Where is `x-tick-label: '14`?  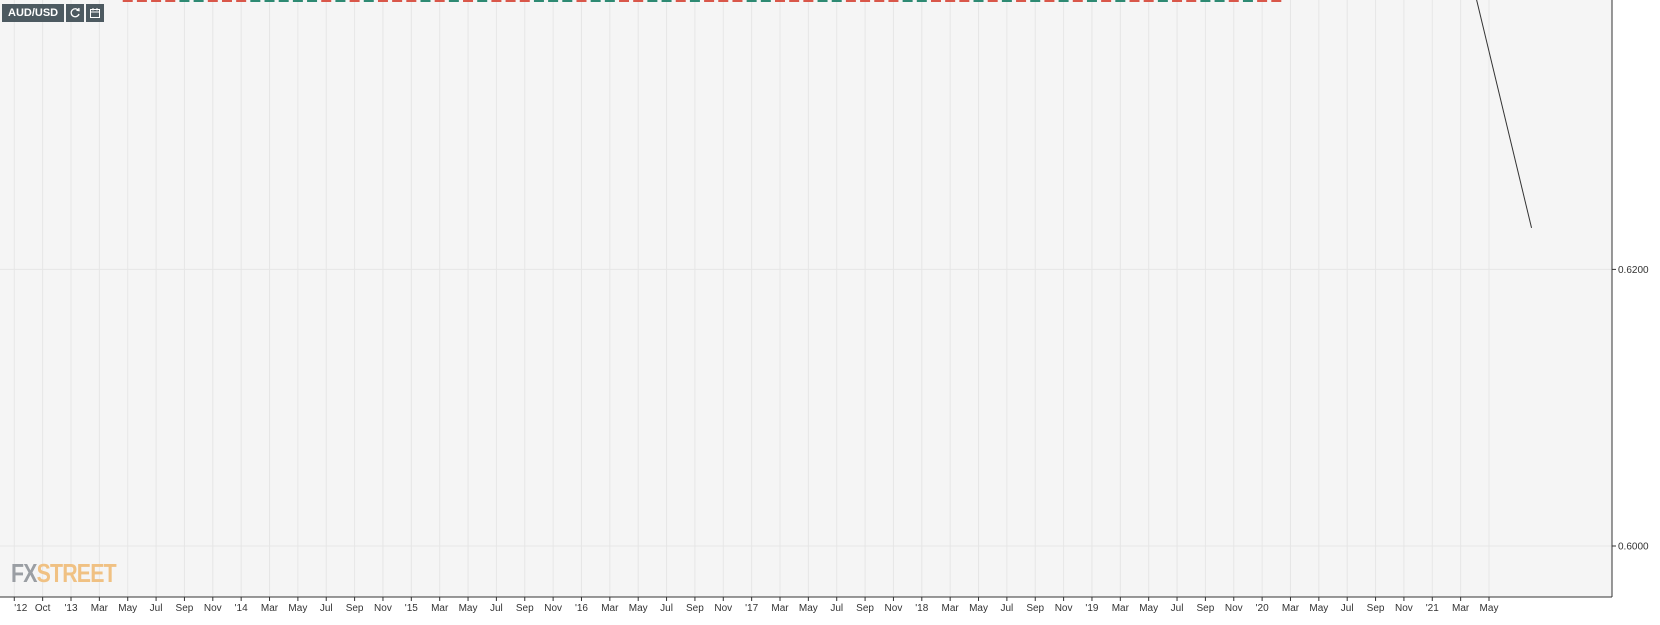
x-tick-label: '14 is located at coordinates (241, 608).